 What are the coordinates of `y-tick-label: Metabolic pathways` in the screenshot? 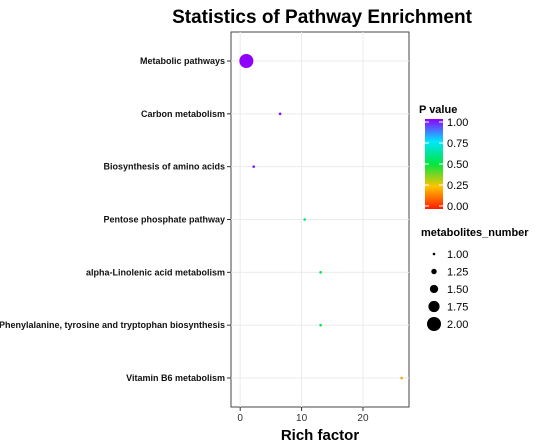 It's located at (182, 61).